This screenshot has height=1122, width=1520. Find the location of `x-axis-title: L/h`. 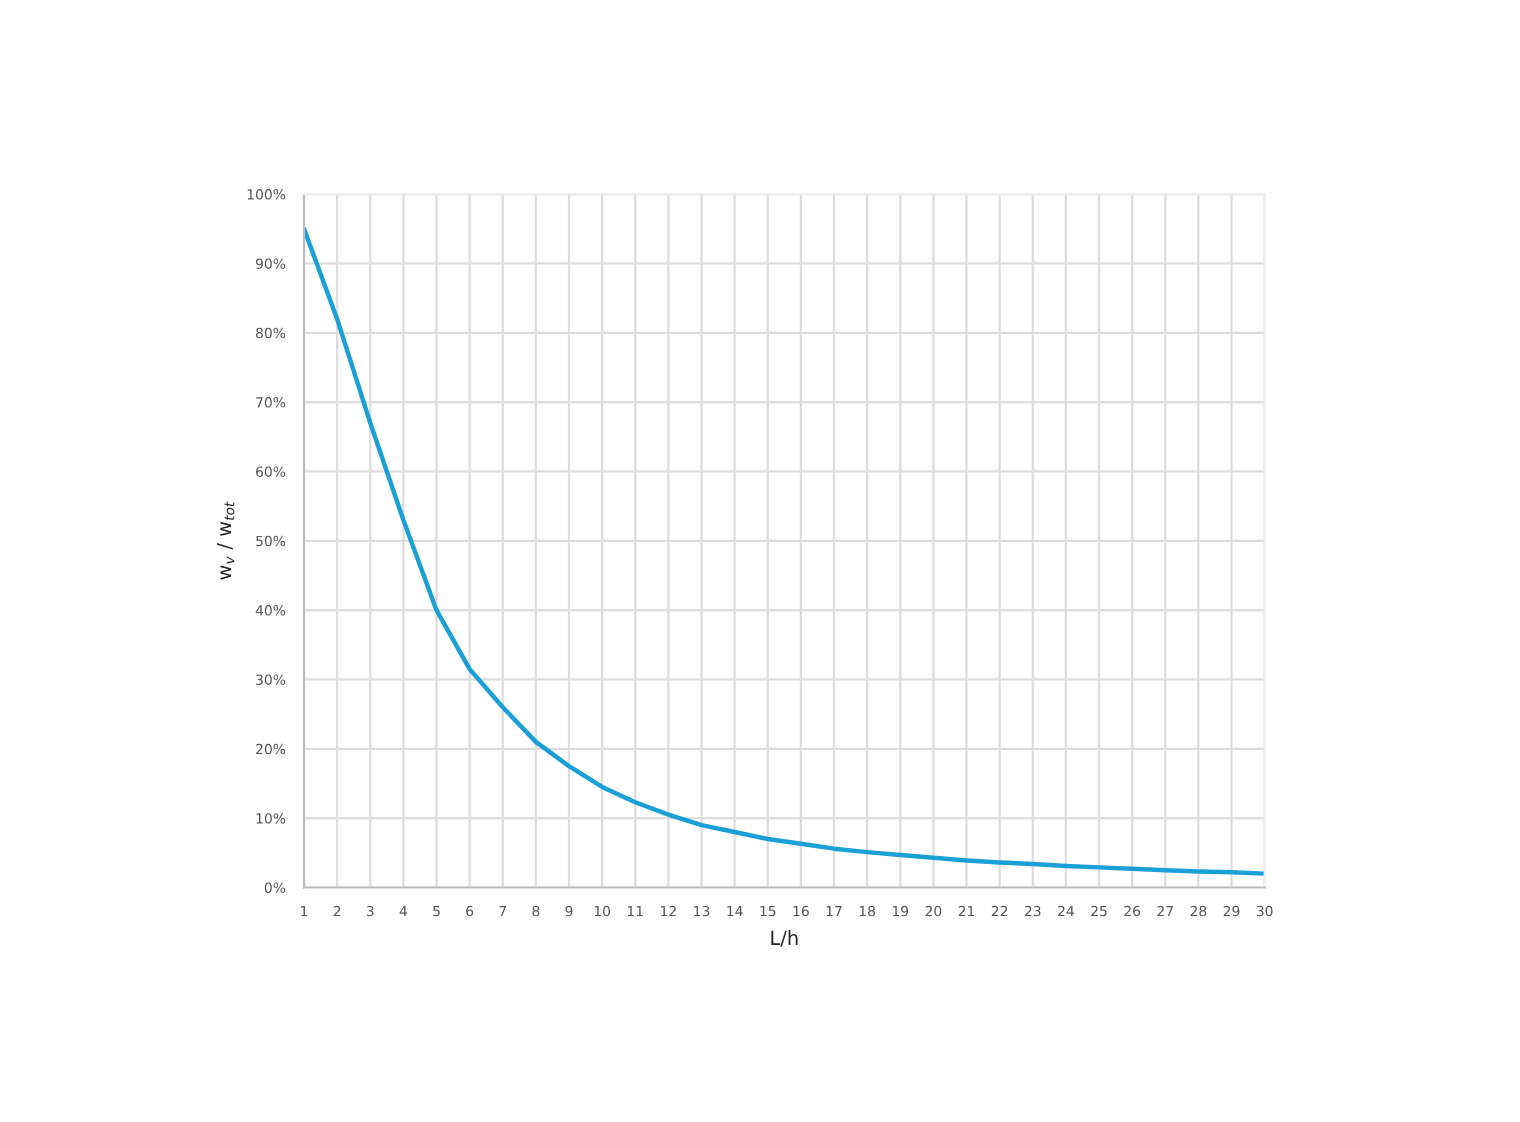

x-axis-title: L/h is located at coordinates (784, 938).